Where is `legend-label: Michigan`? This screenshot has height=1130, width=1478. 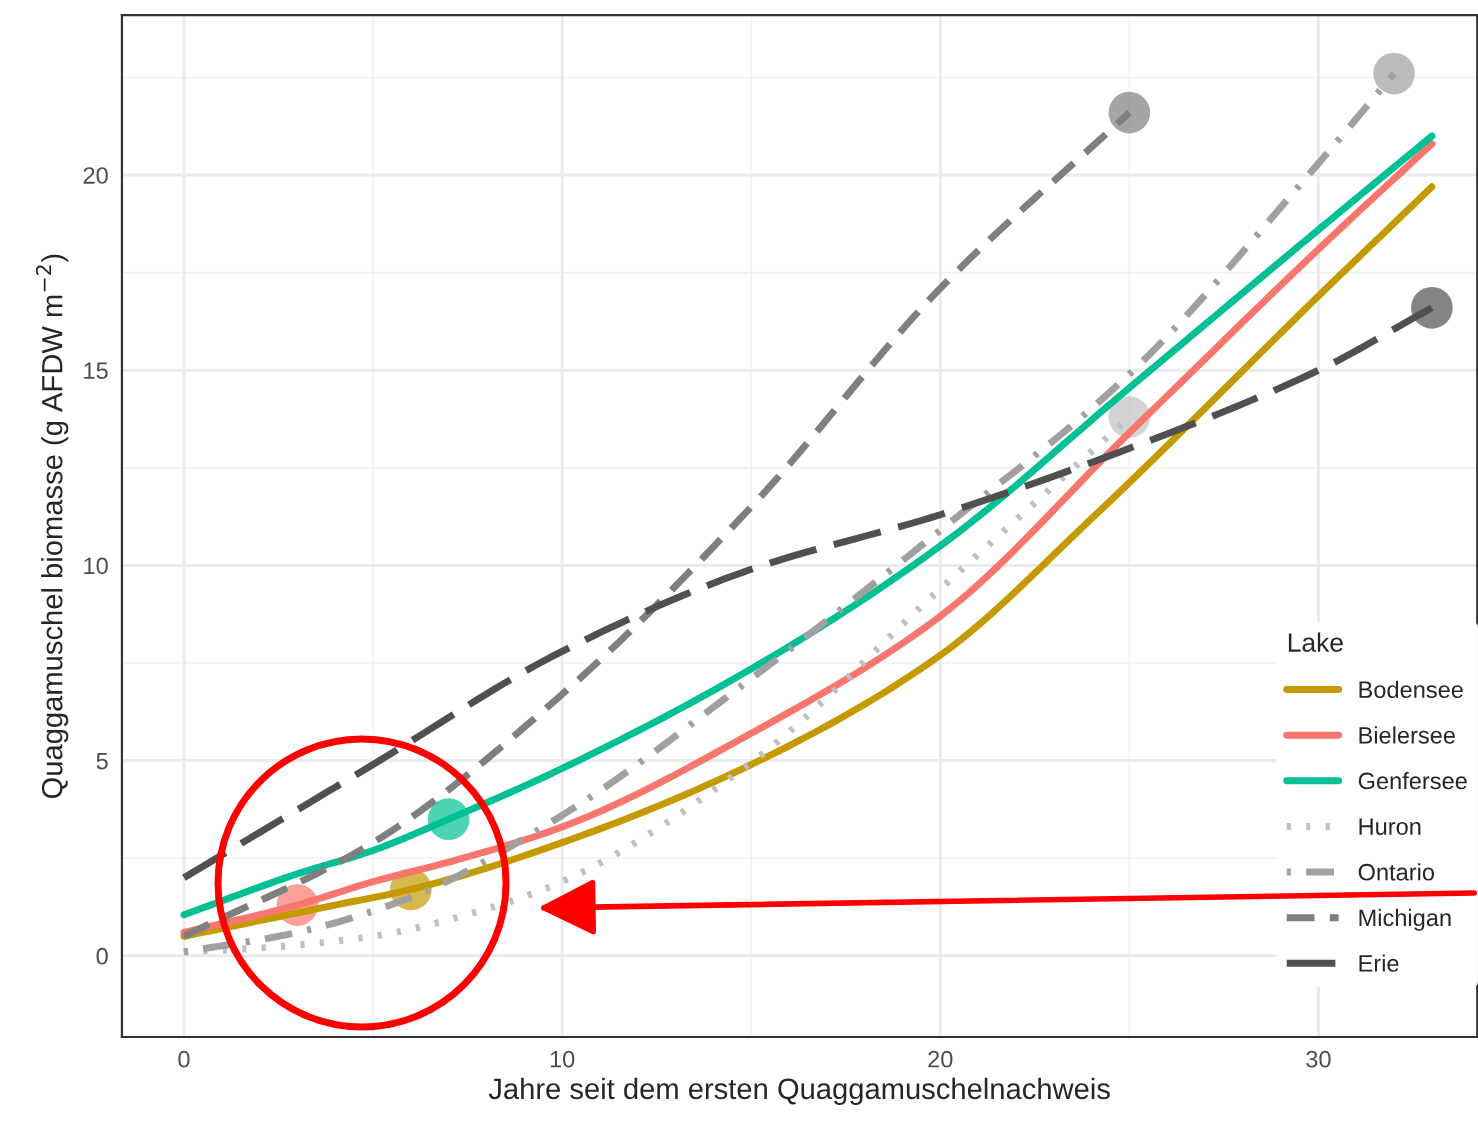
legend-label: Michigan is located at coordinates (1405, 919).